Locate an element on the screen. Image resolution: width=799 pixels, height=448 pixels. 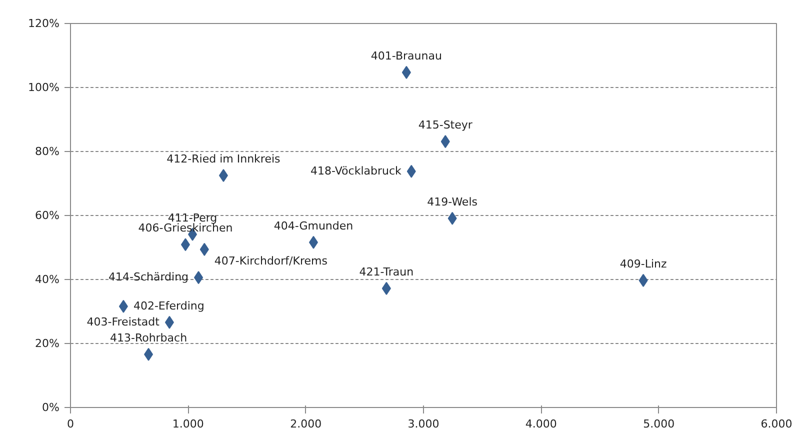
y-tick-label: 100% is located at coordinates (44, 87).